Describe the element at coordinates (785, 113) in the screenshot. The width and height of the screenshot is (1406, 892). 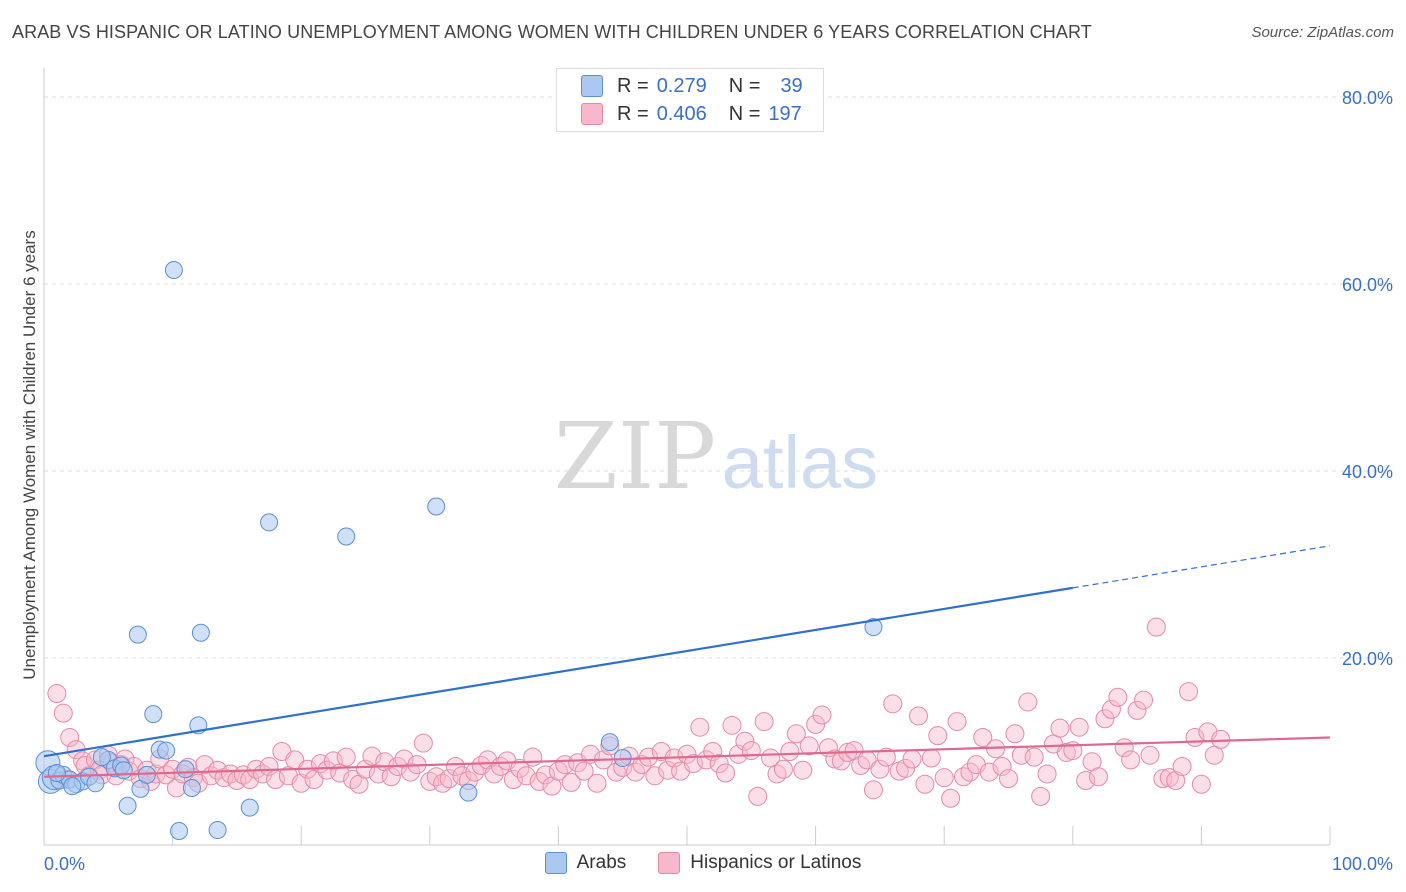
I see `legend-n-value: 197` at that location.